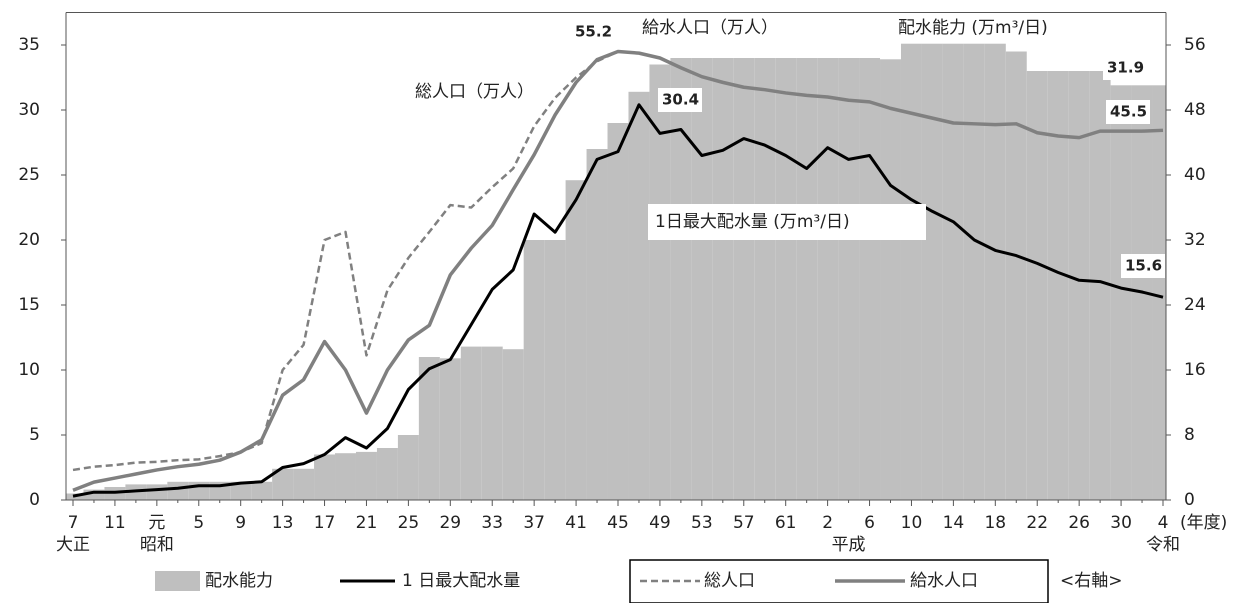 This screenshot has width=1251, height=603. I want to click on x-tick-label: 22, so click(1037, 523).